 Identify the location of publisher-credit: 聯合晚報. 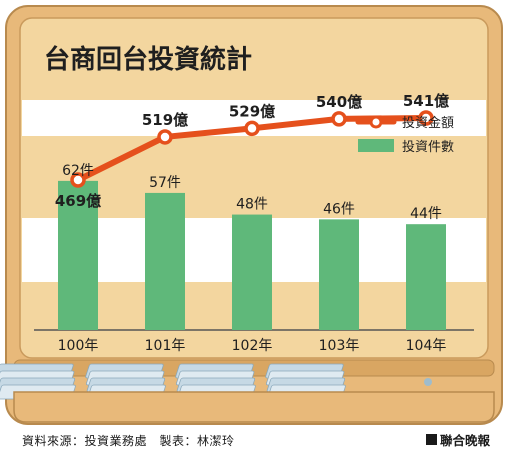
(457, 439).